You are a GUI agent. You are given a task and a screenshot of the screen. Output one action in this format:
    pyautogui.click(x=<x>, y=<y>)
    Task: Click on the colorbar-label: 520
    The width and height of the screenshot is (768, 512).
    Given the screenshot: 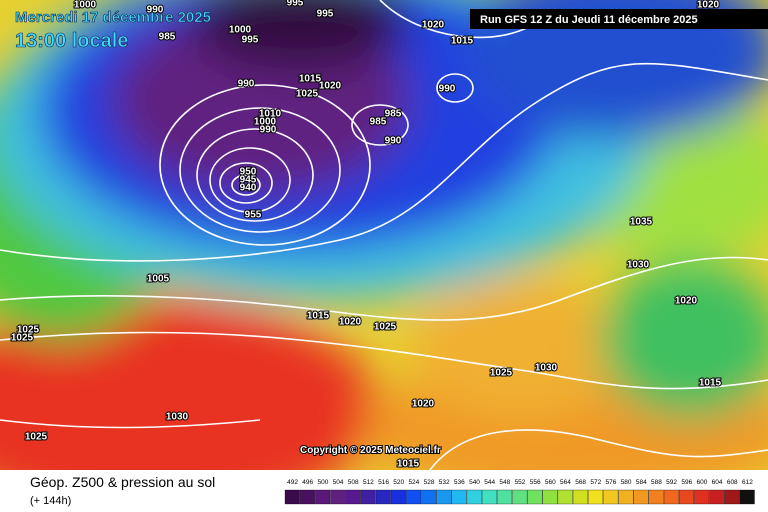 What is the action you would take?
    pyautogui.click(x=398, y=482)
    